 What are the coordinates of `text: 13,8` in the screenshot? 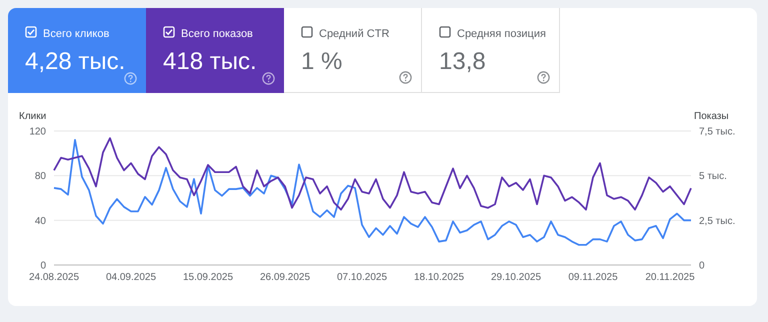 It's located at (462, 62).